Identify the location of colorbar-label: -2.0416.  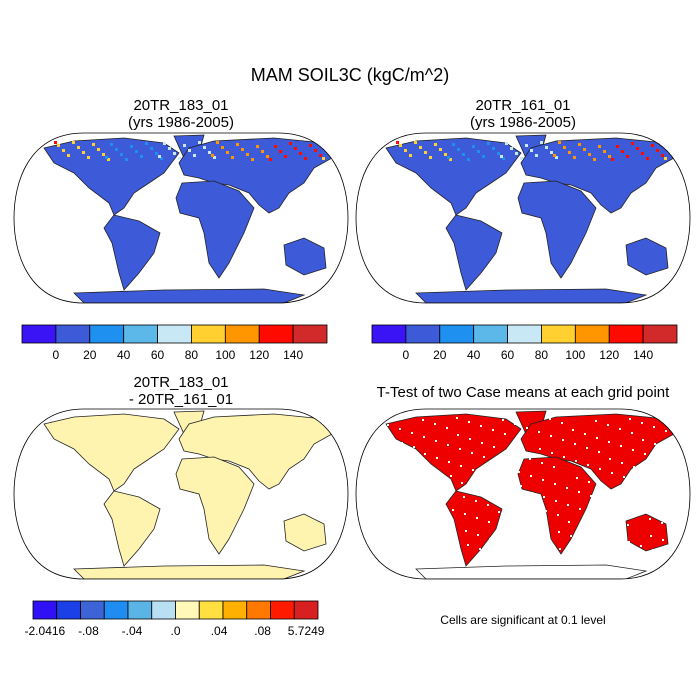
(45, 631).